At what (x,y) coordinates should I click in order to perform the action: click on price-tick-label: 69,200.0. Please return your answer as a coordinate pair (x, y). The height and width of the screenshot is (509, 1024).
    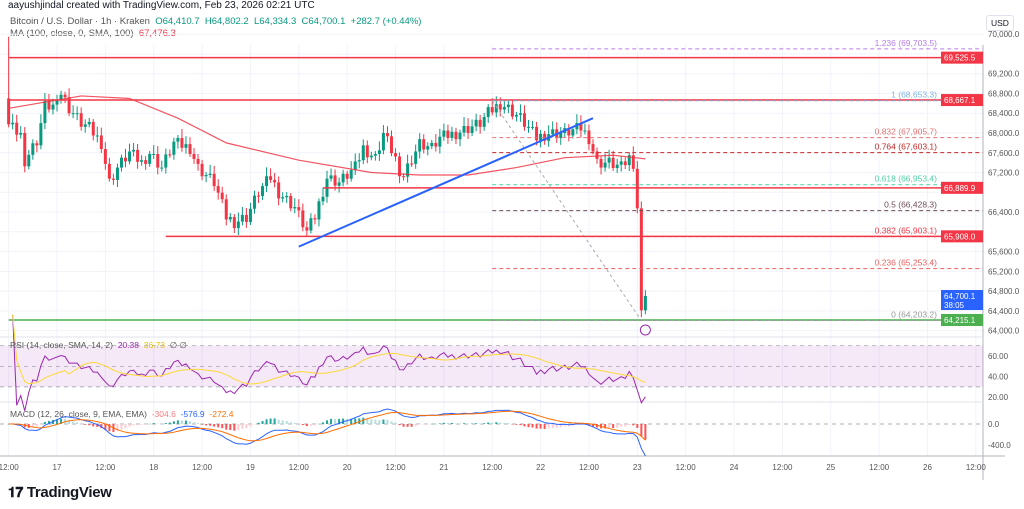
    Looking at the image, I should click on (1004, 74).